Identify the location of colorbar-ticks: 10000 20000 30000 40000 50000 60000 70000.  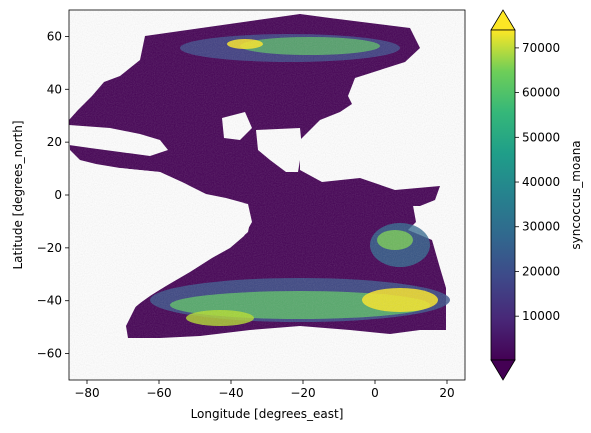
(537, 182).